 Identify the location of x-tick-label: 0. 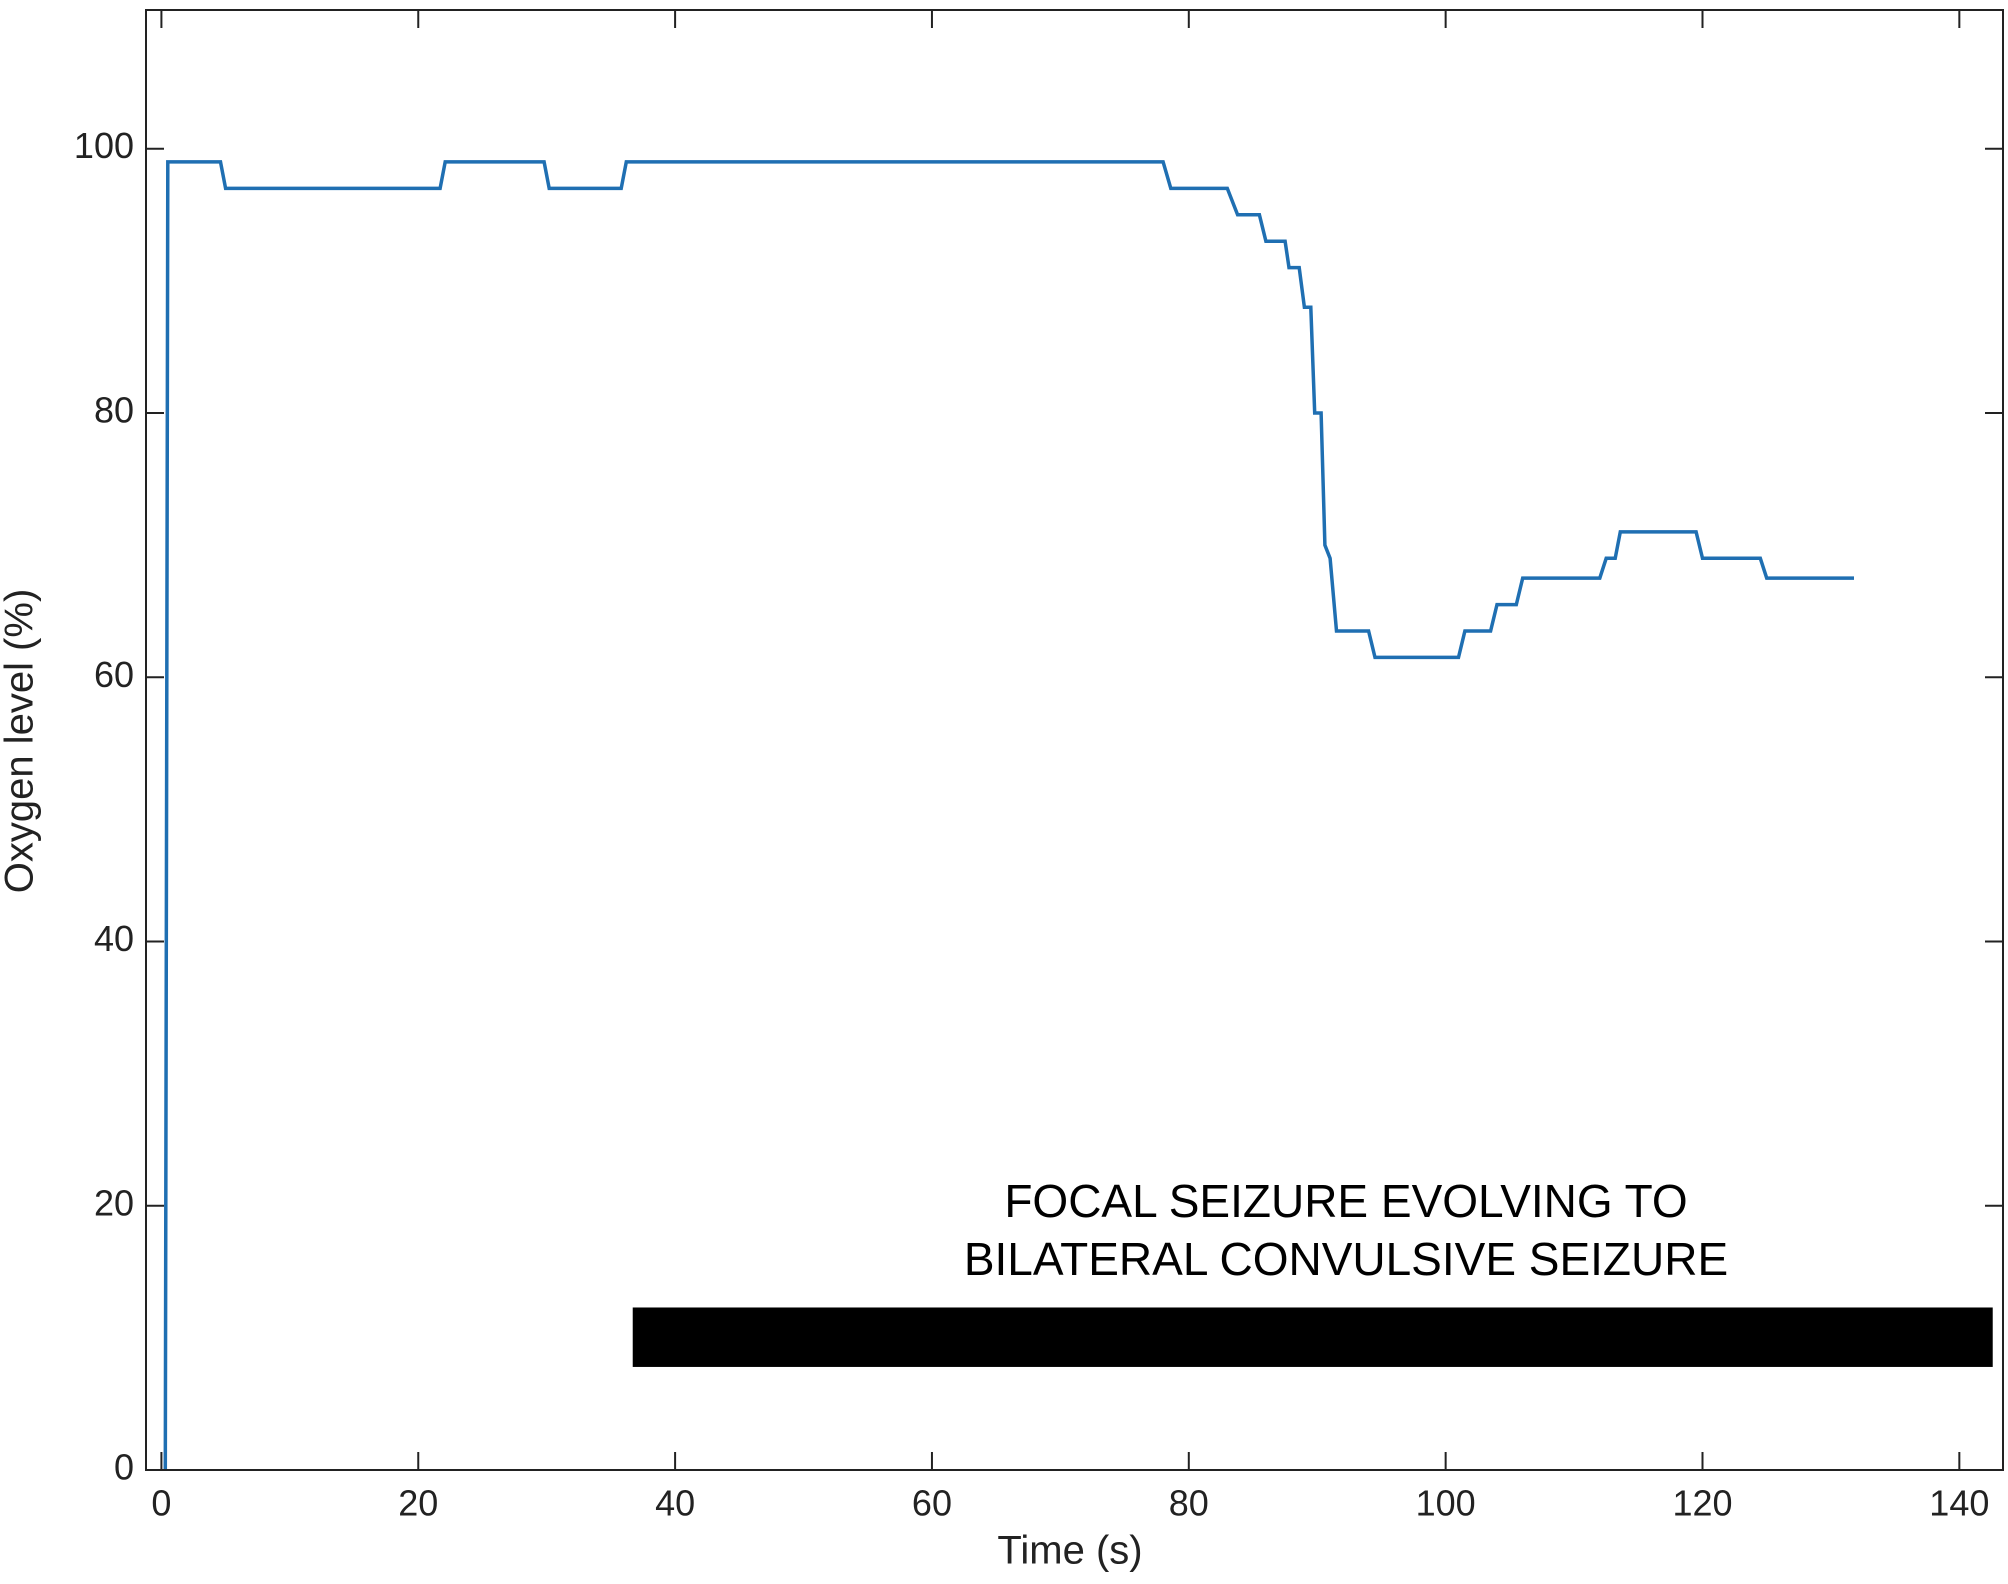
(161, 1503).